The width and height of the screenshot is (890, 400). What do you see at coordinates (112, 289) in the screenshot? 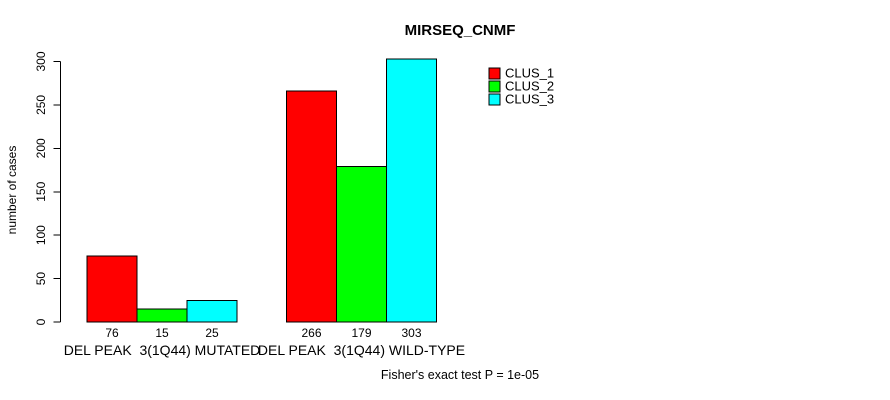
I see `bar-clus_1-group1` at bounding box center [112, 289].